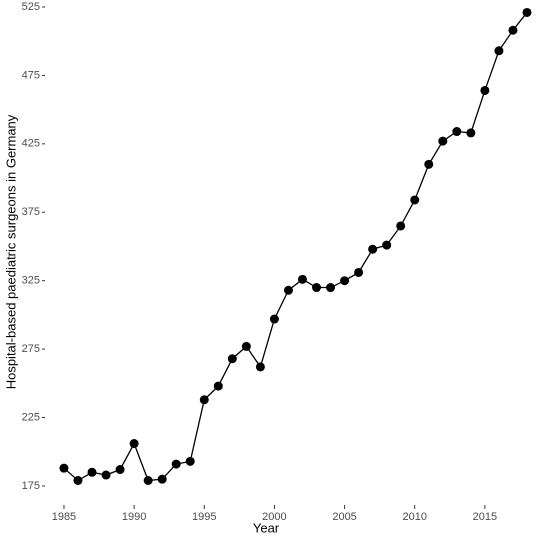 The image size is (536, 542). What do you see at coordinates (414, 517) in the screenshot?
I see `x-tick-label: 2010` at bounding box center [414, 517].